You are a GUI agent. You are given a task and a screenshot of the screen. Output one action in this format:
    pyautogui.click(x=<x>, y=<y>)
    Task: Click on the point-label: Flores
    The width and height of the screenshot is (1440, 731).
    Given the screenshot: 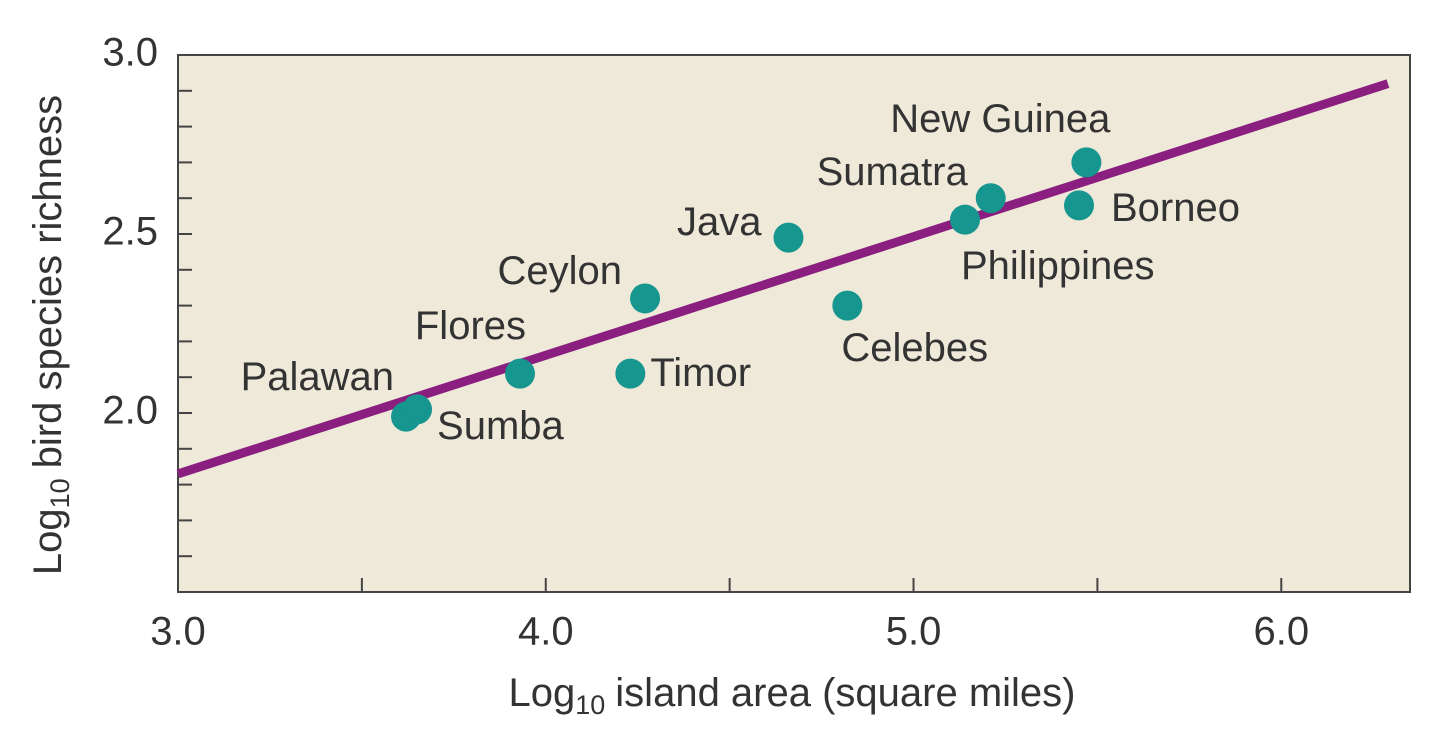 What is the action you would take?
    pyautogui.click(x=470, y=326)
    